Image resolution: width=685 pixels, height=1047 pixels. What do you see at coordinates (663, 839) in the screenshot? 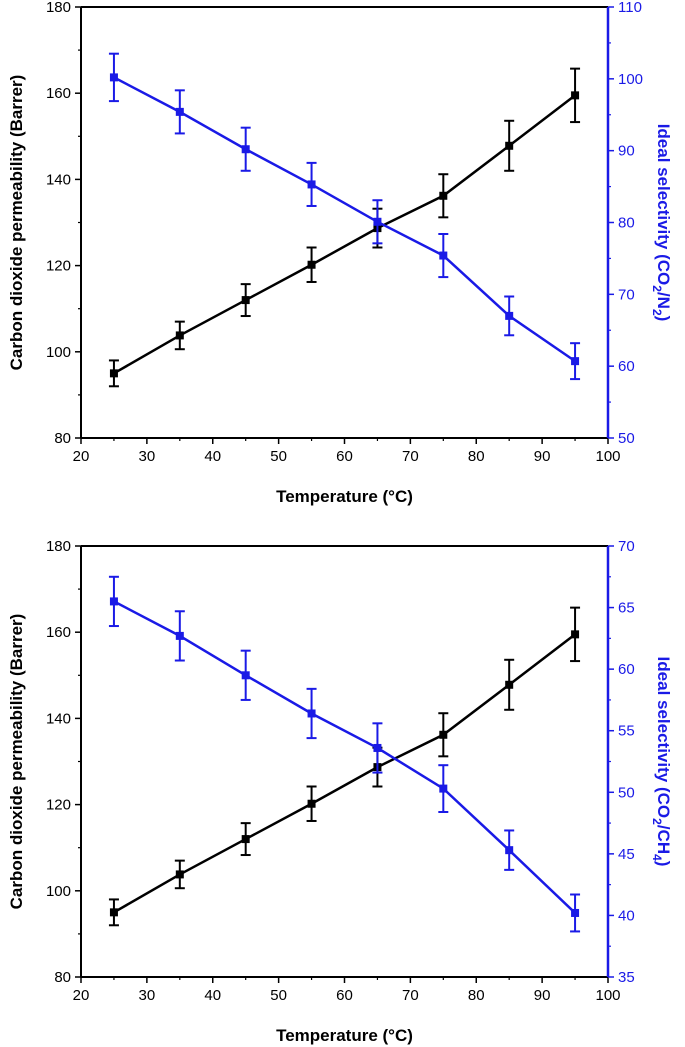
I see `y-right-title-mid: /CH` at bounding box center [663, 839].